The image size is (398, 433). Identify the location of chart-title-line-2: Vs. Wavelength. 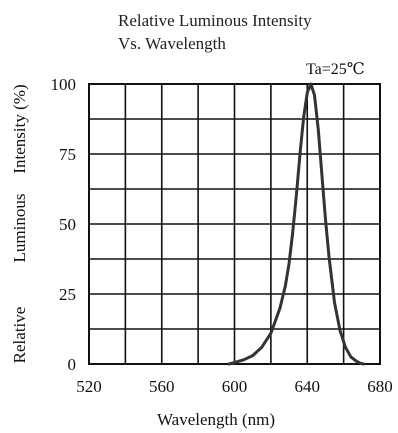
(172, 43).